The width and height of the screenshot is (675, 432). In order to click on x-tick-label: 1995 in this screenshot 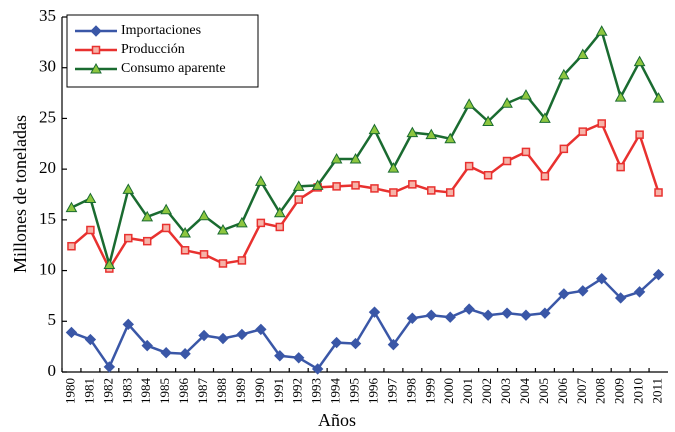, I will do `click(354, 391)`.